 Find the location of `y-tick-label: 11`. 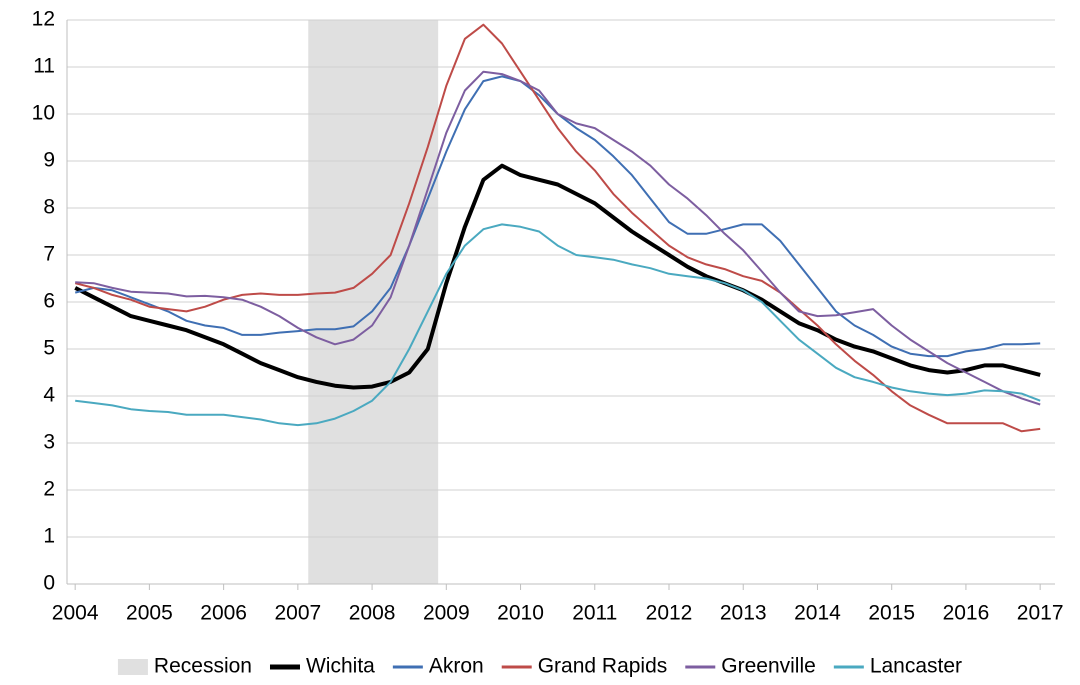

y-tick-label: 11 is located at coordinates (44, 66).